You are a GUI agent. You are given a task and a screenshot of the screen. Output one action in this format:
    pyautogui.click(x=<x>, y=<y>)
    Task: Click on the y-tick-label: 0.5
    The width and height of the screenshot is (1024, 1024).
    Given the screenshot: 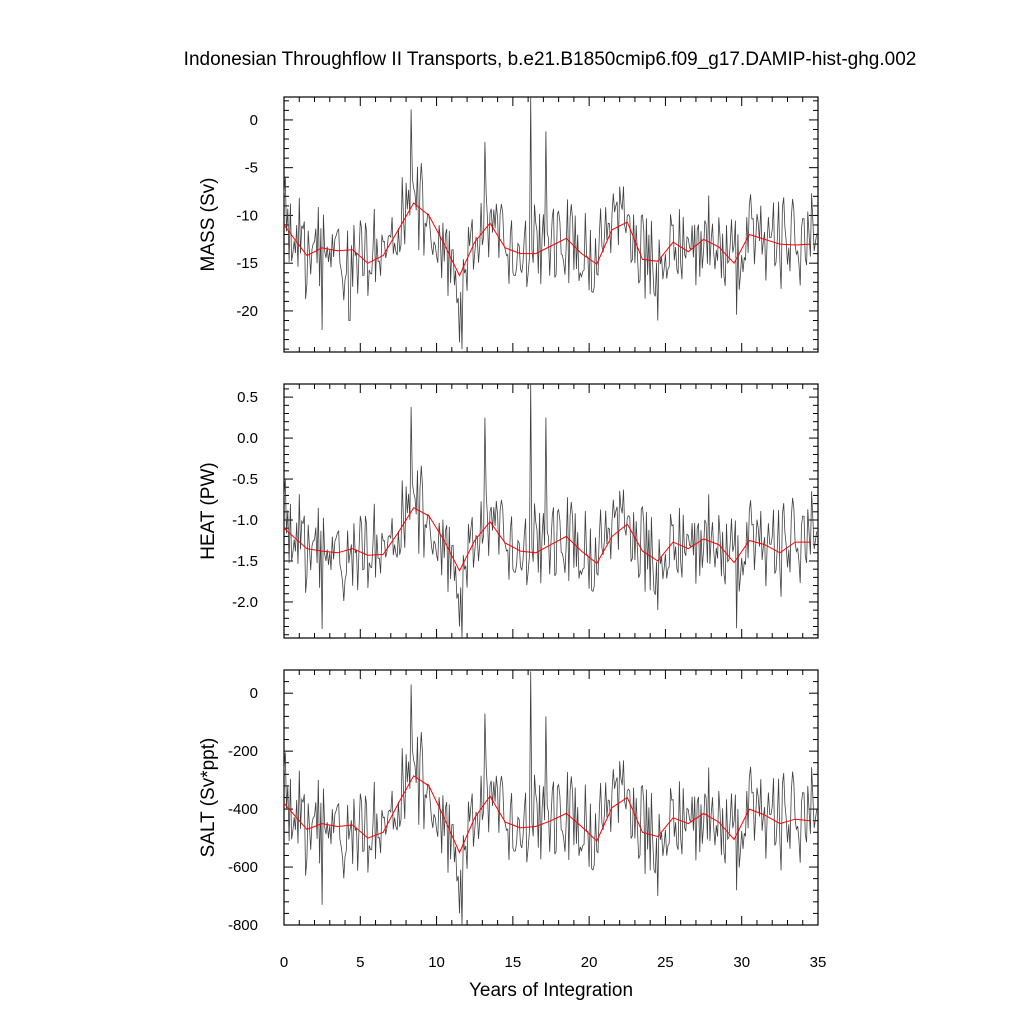 What is the action you would take?
    pyautogui.click(x=247, y=397)
    